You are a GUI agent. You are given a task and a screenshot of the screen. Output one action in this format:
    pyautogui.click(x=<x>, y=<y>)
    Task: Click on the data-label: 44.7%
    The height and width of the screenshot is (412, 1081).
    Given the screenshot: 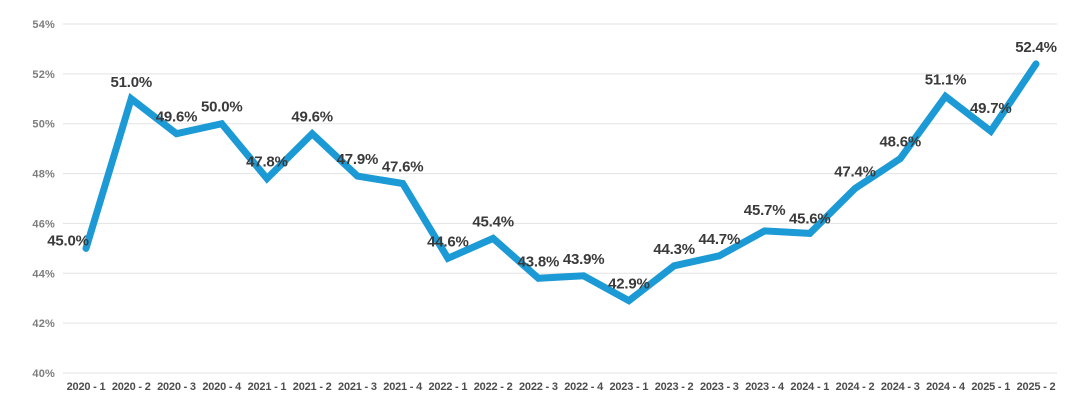 What is the action you would take?
    pyautogui.click(x=720, y=239)
    